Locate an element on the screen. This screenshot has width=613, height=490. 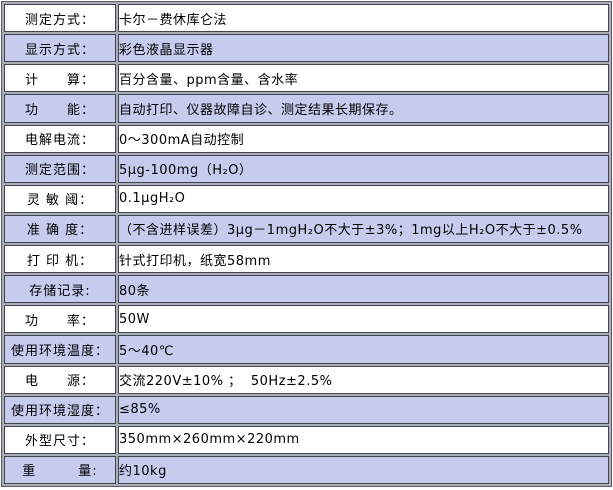
table-row: 存储记录: 80条 is located at coordinates (306, 289).